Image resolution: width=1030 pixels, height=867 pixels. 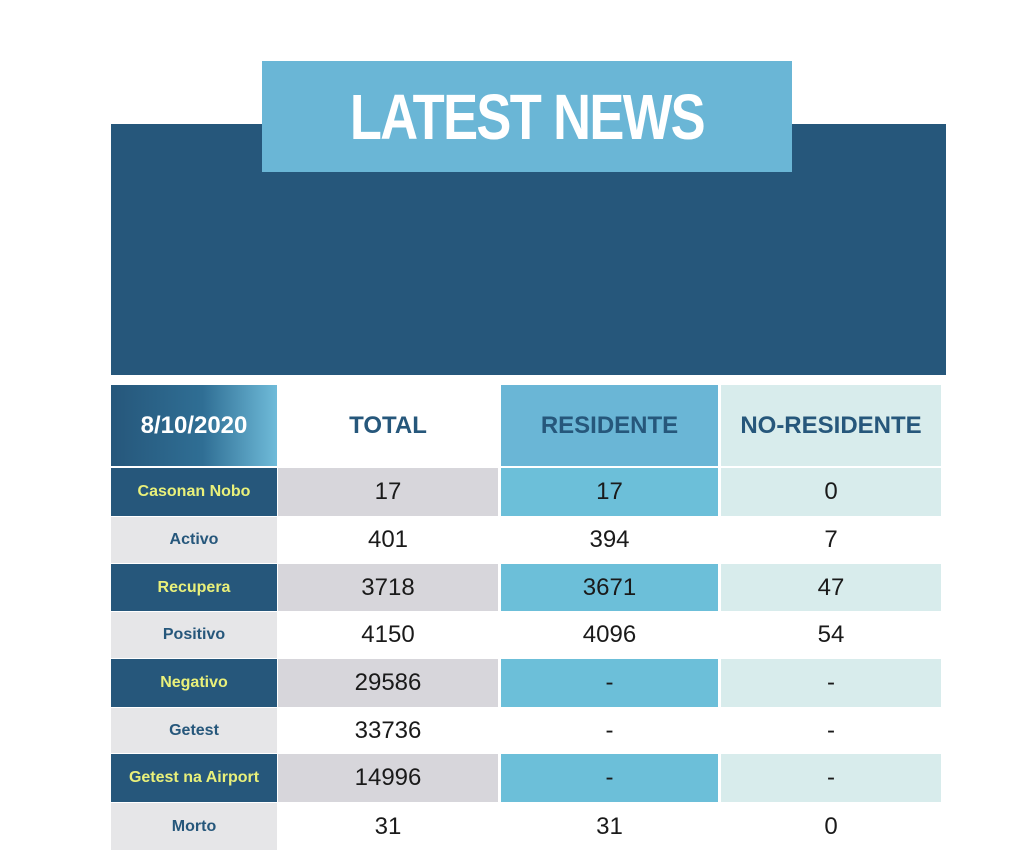 What do you see at coordinates (388, 683) in the screenshot?
I see `total-cell: 29586` at bounding box center [388, 683].